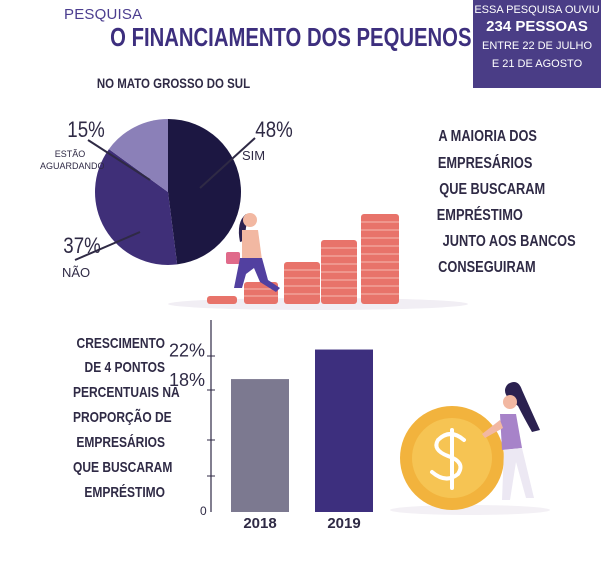 The width and height of the screenshot is (601, 575). What do you see at coordinates (76, 272) in the screenshot?
I see `nao-label: NÃO` at bounding box center [76, 272].